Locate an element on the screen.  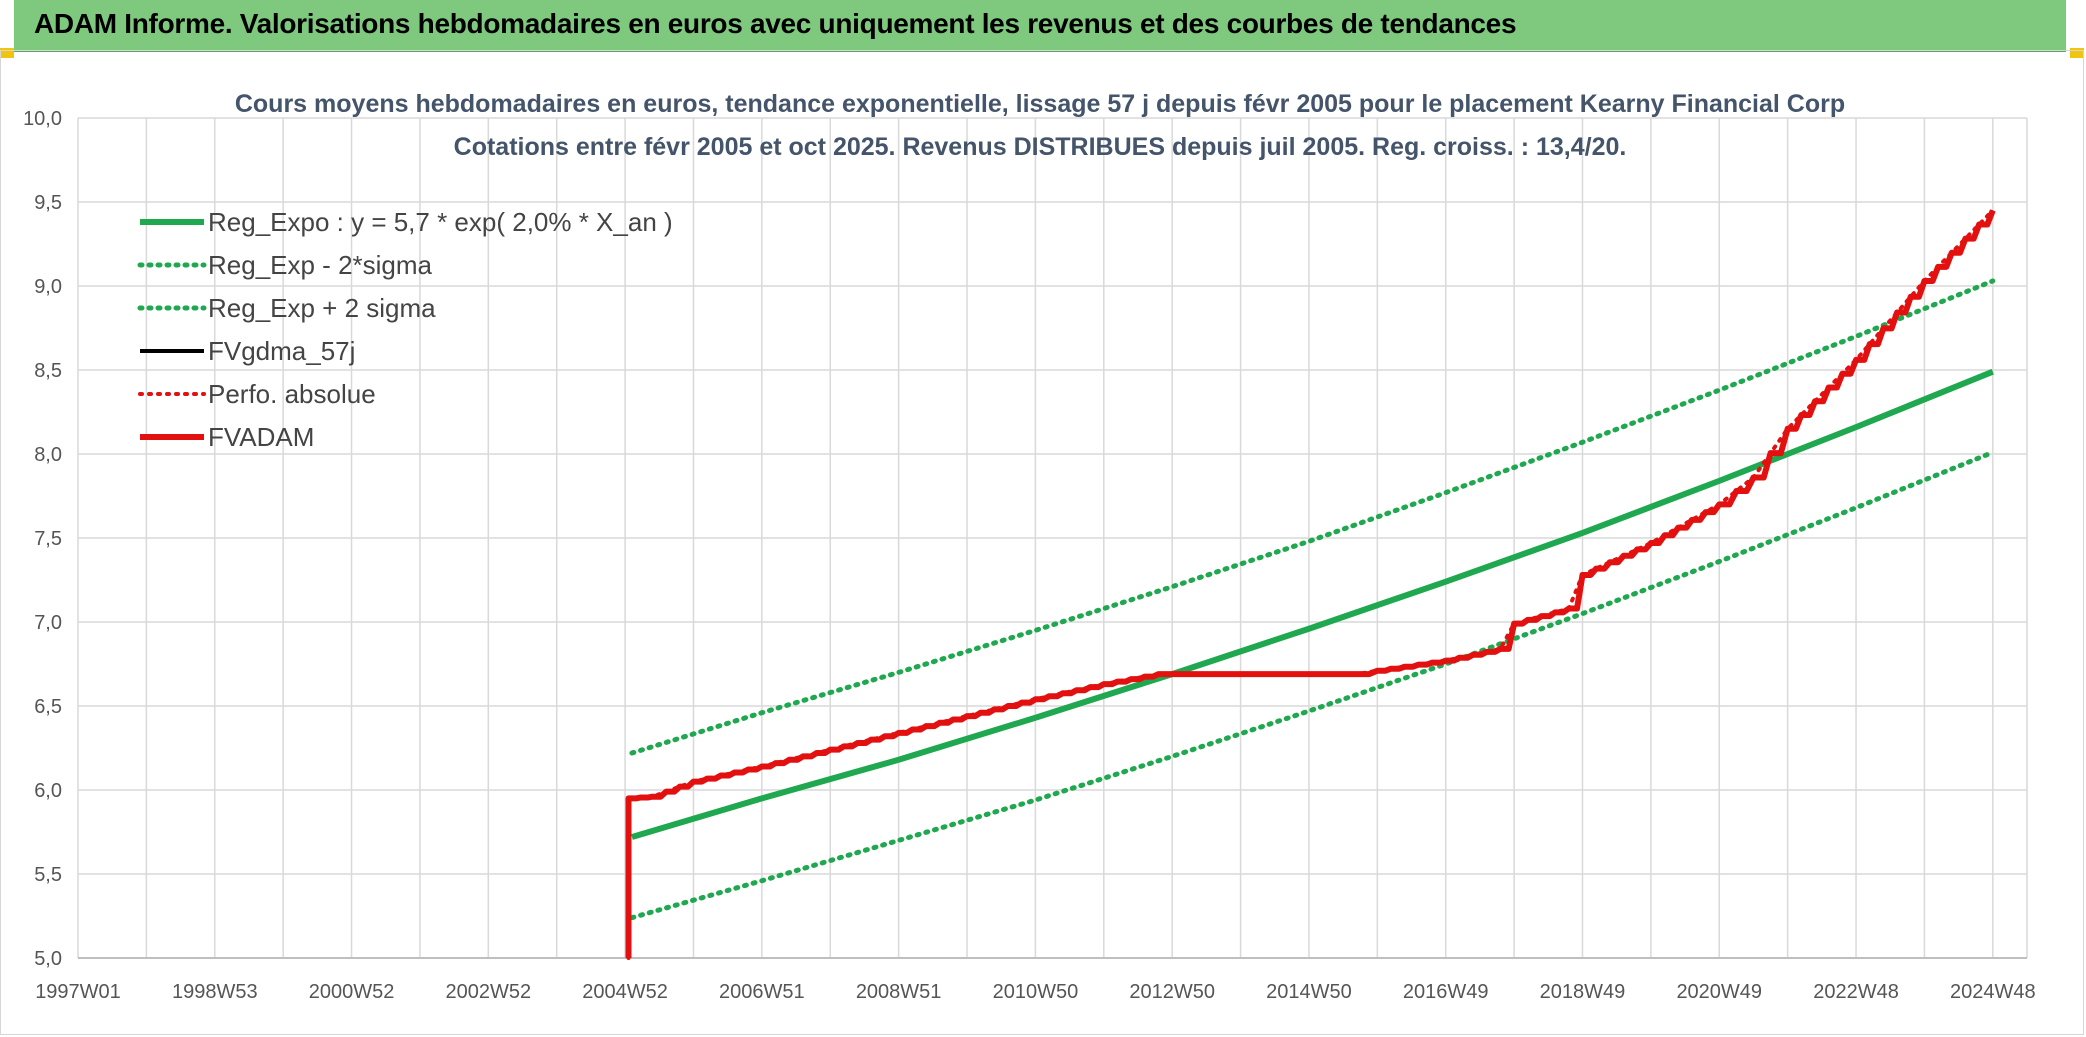
legend-label: Reg_Exp - 2*sigma is located at coordinates (320, 265).